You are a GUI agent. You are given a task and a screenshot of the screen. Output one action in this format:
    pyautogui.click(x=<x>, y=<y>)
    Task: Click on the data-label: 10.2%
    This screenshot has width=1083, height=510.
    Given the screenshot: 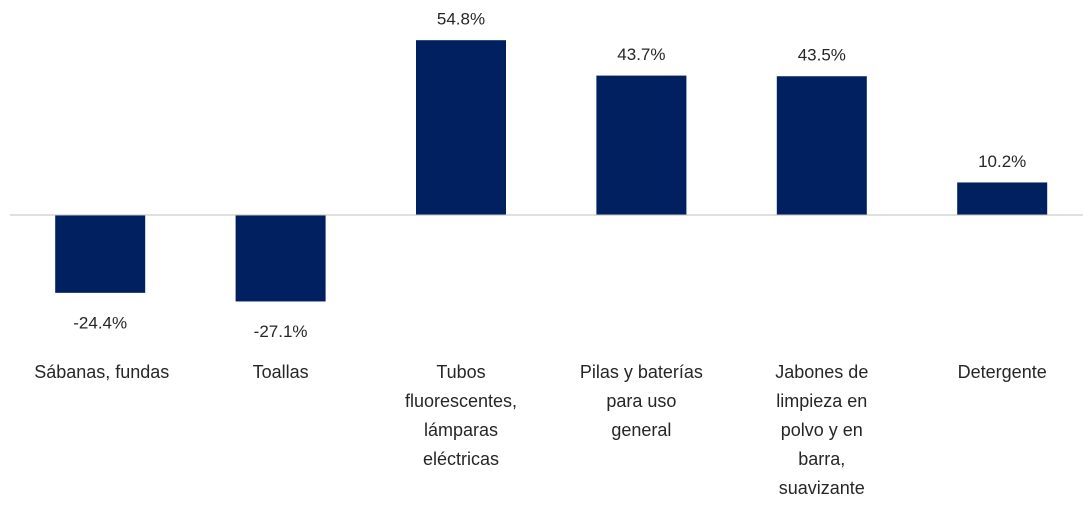 What is the action you would take?
    pyautogui.click(x=1002, y=161)
    